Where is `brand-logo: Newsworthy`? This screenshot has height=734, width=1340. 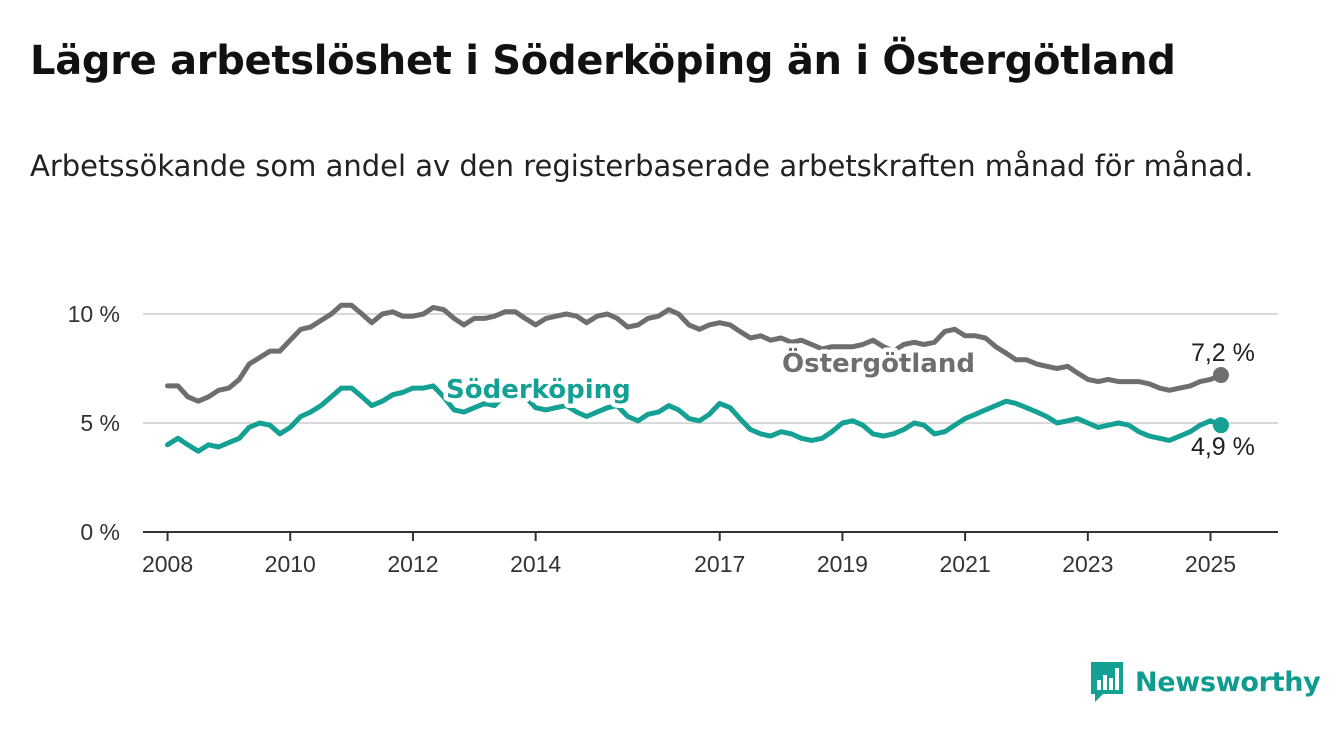 brand-logo: Newsworthy is located at coordinates (1205, 682).